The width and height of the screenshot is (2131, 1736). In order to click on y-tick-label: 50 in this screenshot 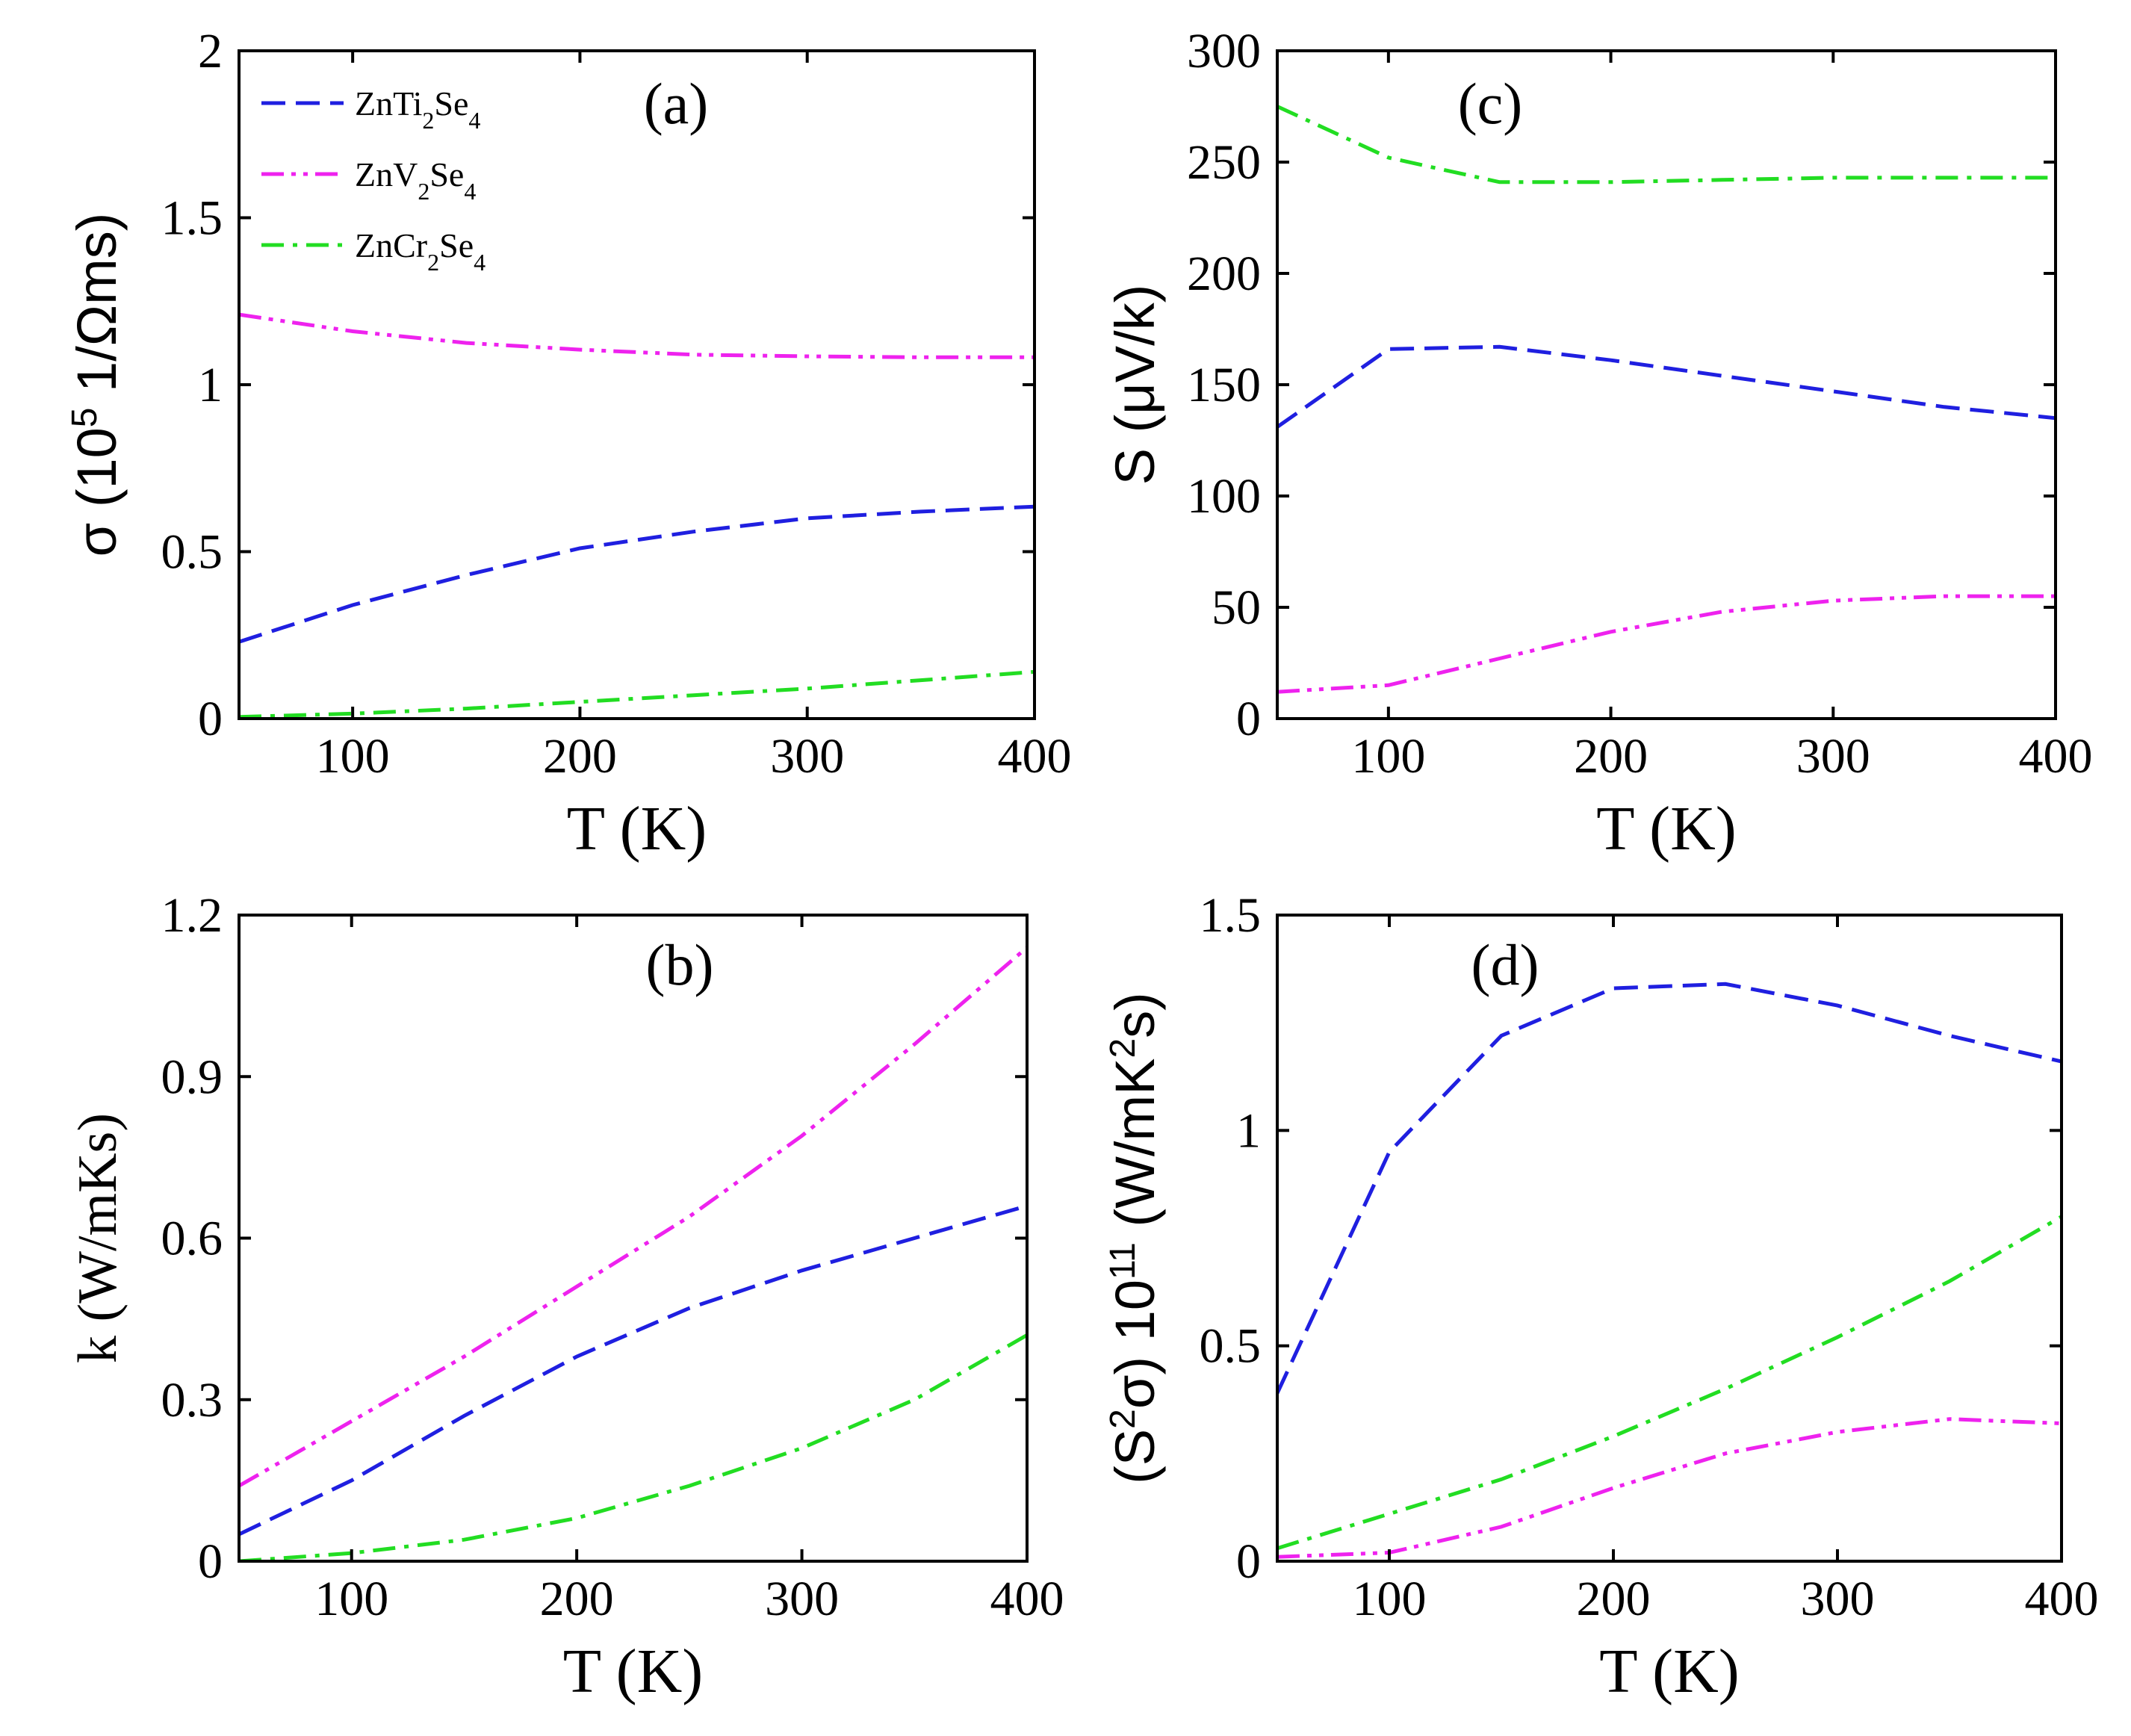, I will do `click(1236, 607)`.